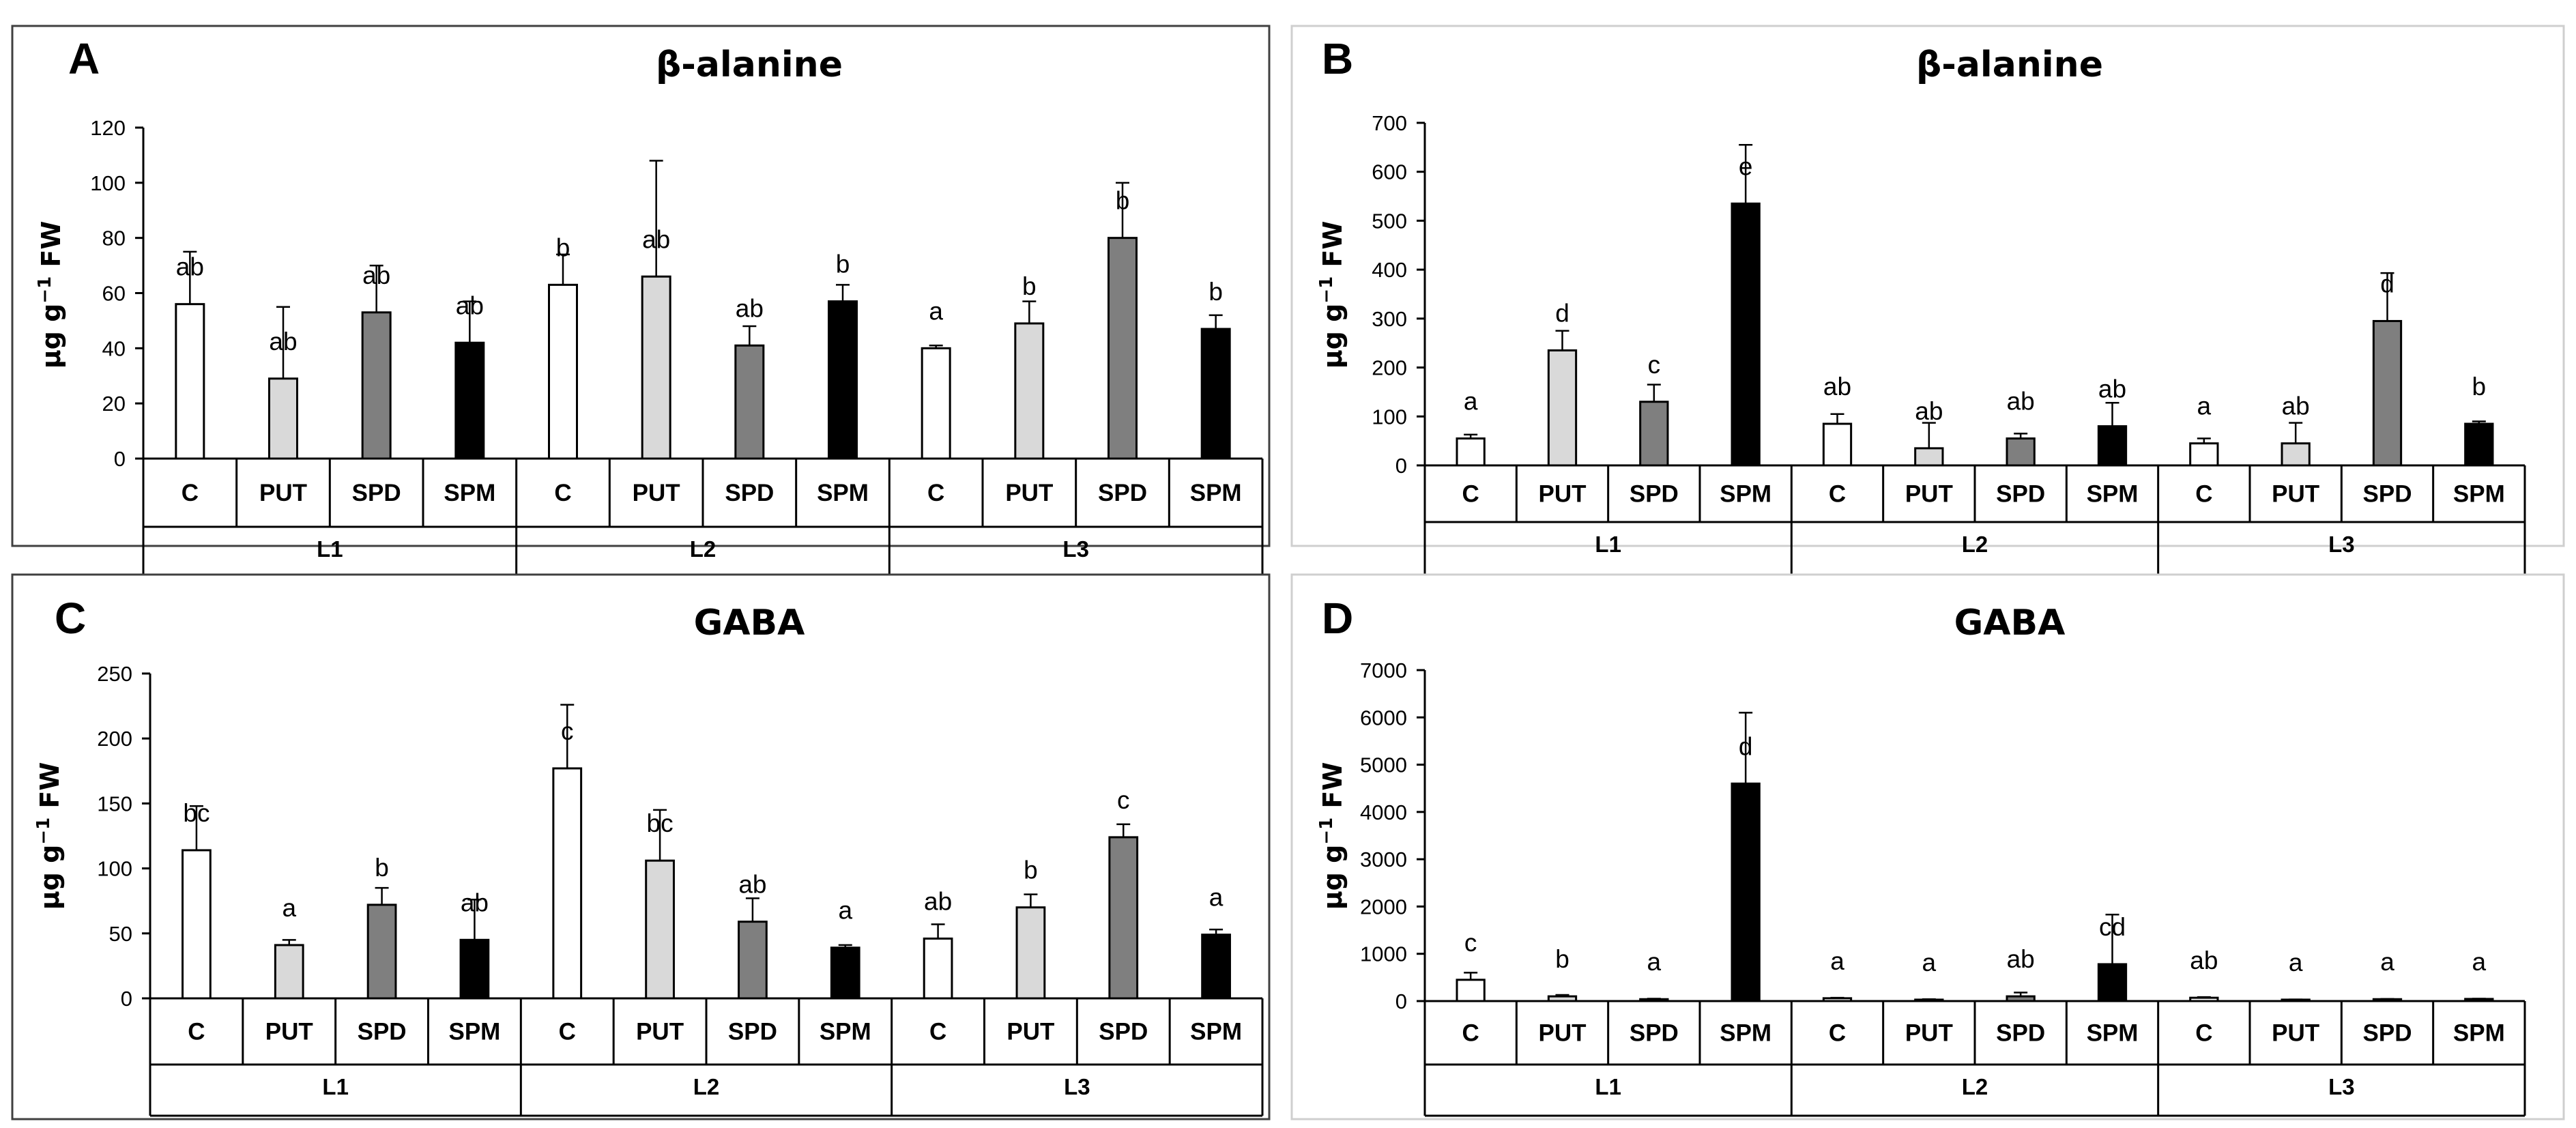 The height and width of the screenshot is (1128, 2576). What do you see at coordinates (114, 294) in the screenshot?
I see `panel-a-y-tick-label: 60` at bounding box center [114, 294].